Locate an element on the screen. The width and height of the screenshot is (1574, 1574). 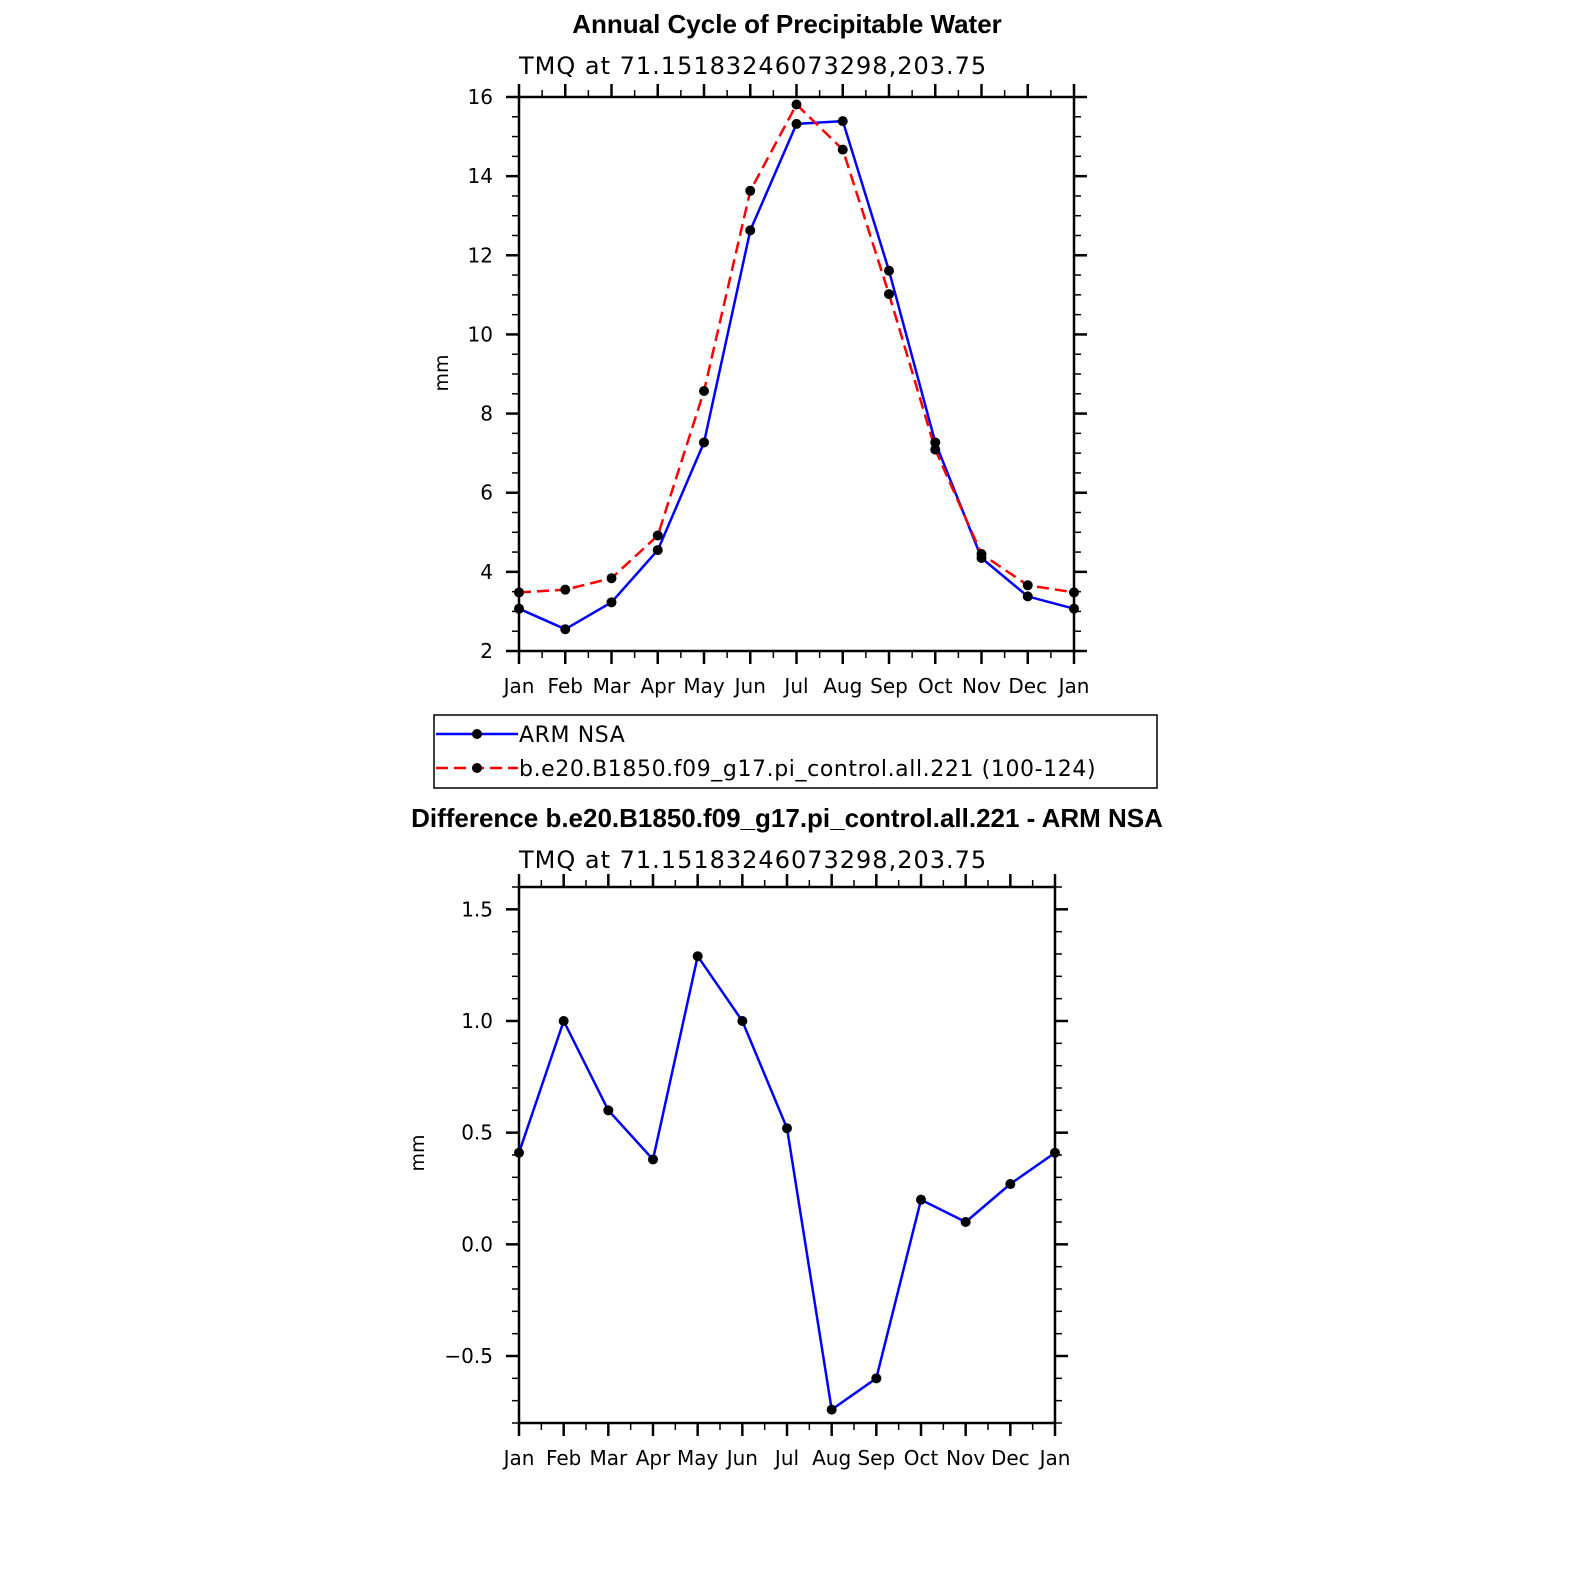
chart1-ytick-label: 14 is located at coordinates (480, 176).